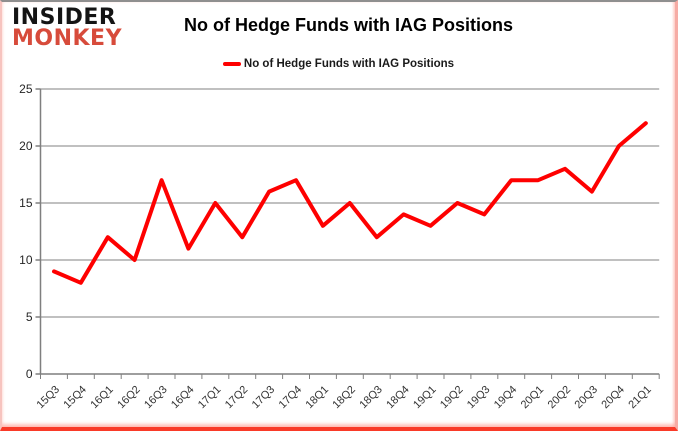 This screenshot has height=431, width=678. What do you see at coordinates (183, 398) in the screenshot?
I see `x-tick-label: 16Q4` at bounding box center [183, 398].